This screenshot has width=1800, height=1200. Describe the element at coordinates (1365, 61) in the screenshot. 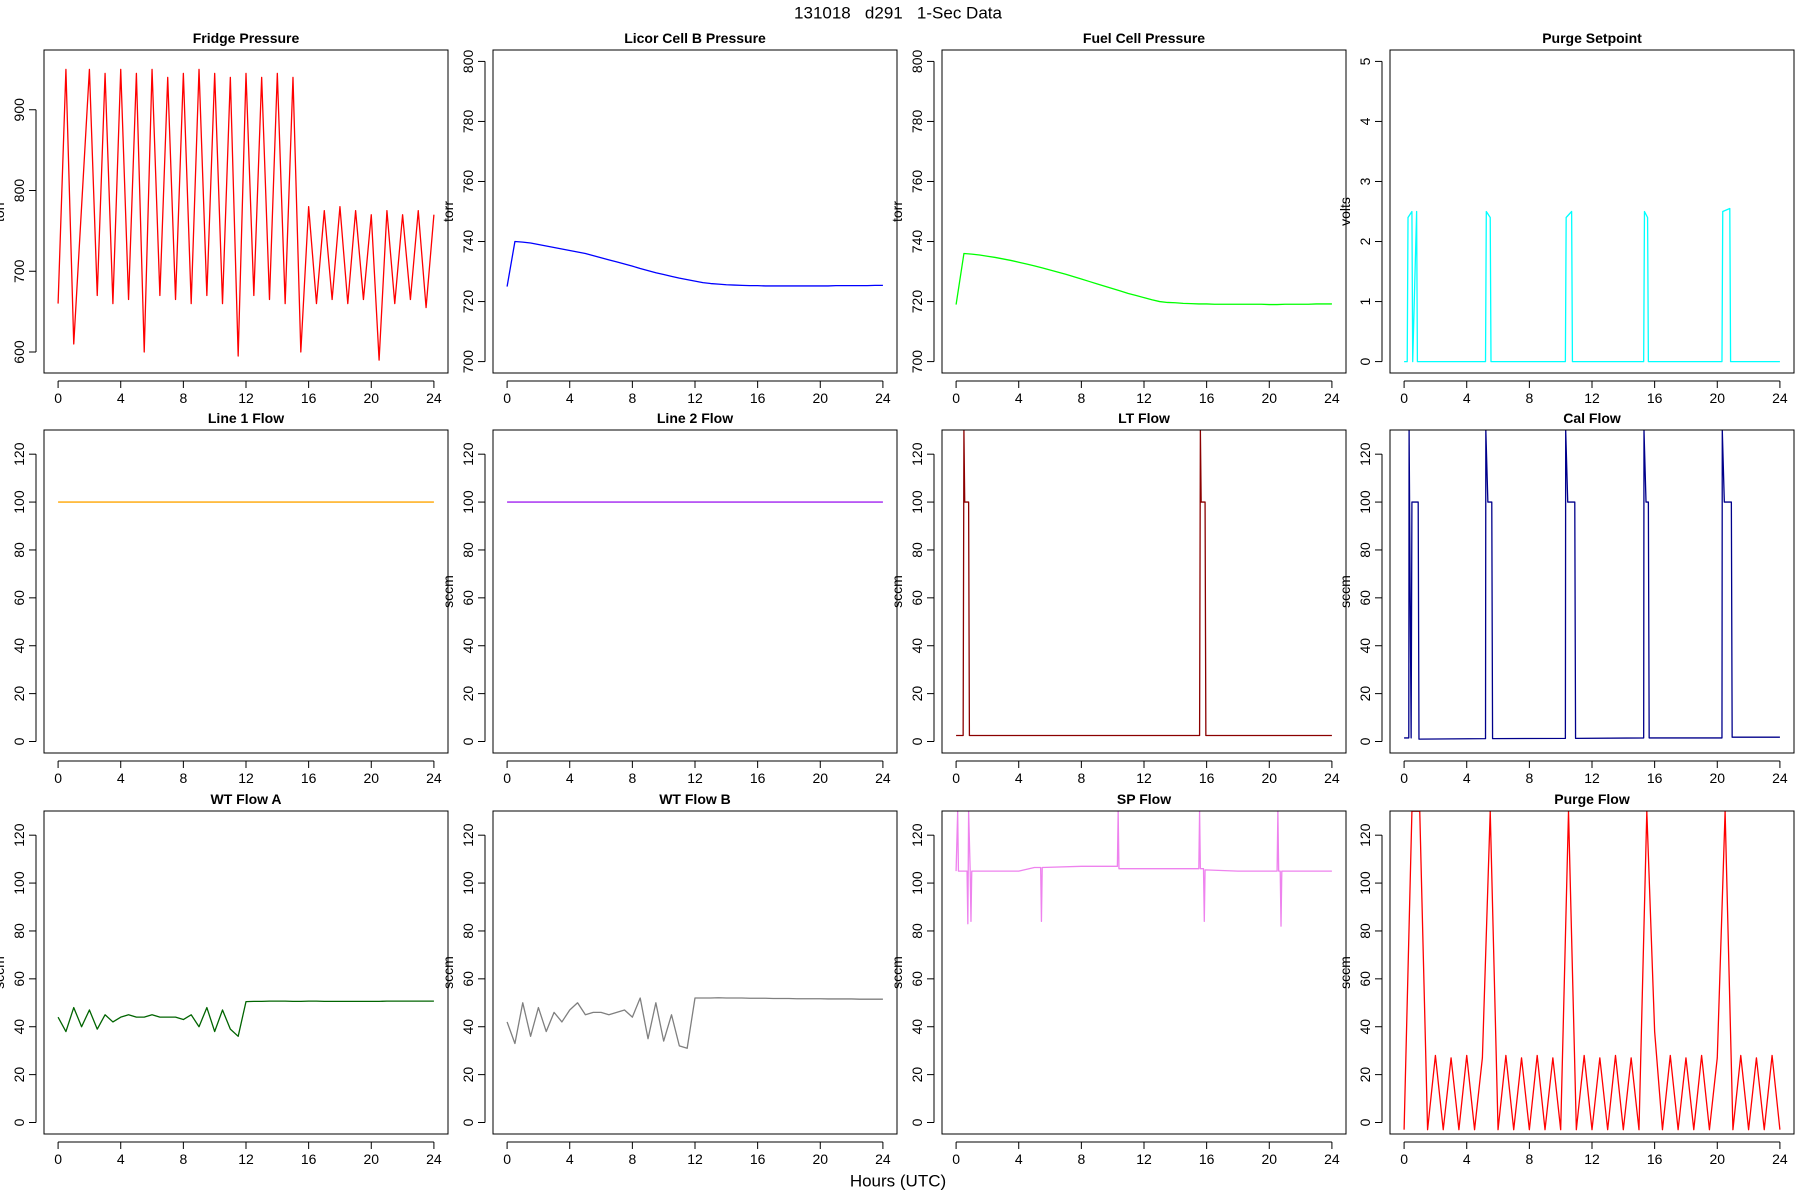

I see `y-tick-label: 5` at that location.